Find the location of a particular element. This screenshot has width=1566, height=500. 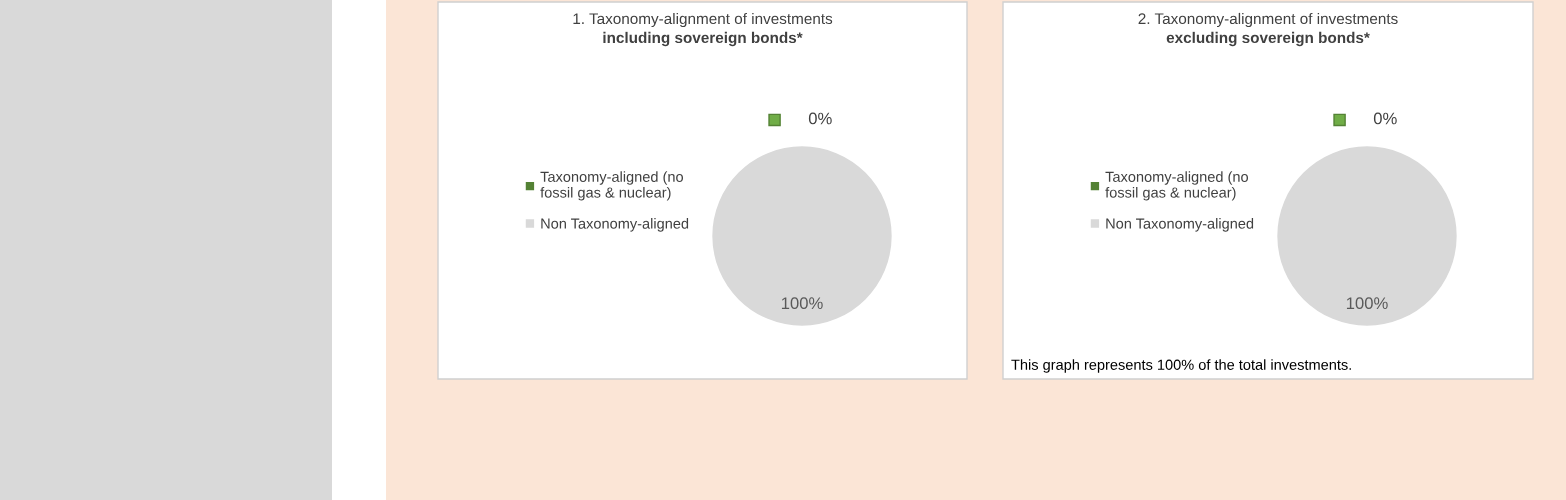

chart-title: 1. Taxonomy-alignment of investments including sovereign bonds* is located at coordinates (703, 29).